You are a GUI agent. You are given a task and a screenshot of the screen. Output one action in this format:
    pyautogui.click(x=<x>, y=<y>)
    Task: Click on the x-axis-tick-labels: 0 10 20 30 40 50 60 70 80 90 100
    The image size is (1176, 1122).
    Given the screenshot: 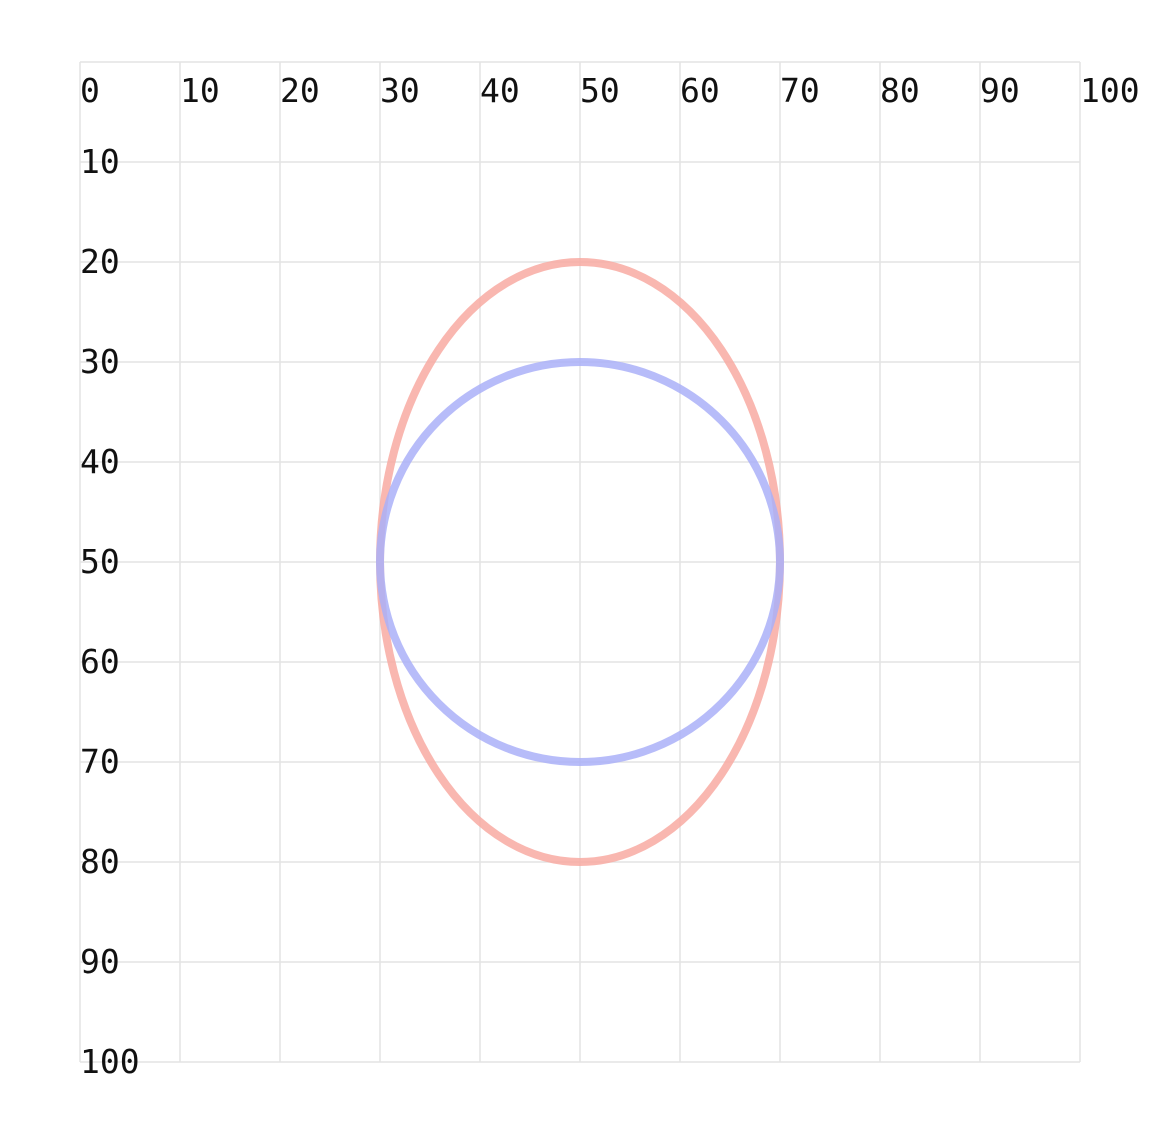 What is the action you would take?
    pyautogui.click(x=610, y=90)
    